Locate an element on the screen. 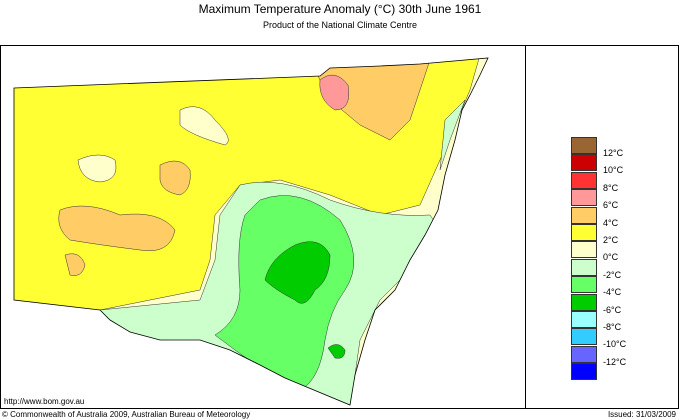 This screenshot has height=420, width=680. region-4-6-c is located at coordinates (75, 264).